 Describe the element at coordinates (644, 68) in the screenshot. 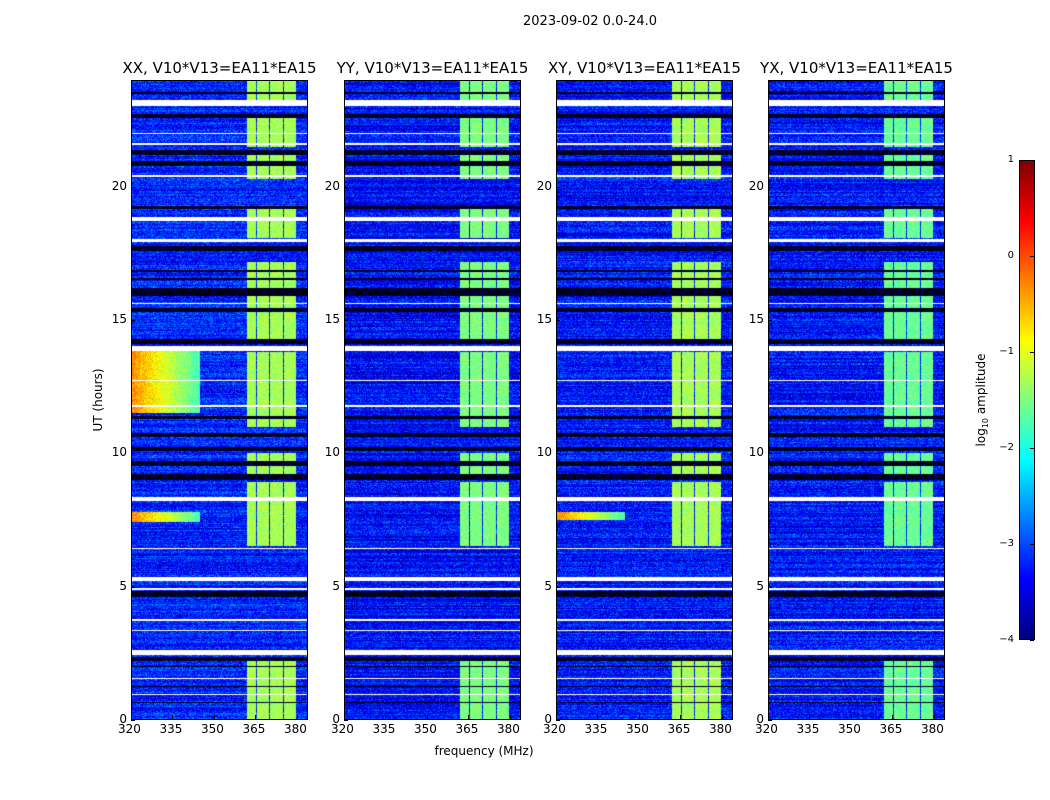

I see `panel-title: XY, V10*V13=EA11*EA15` at that location.